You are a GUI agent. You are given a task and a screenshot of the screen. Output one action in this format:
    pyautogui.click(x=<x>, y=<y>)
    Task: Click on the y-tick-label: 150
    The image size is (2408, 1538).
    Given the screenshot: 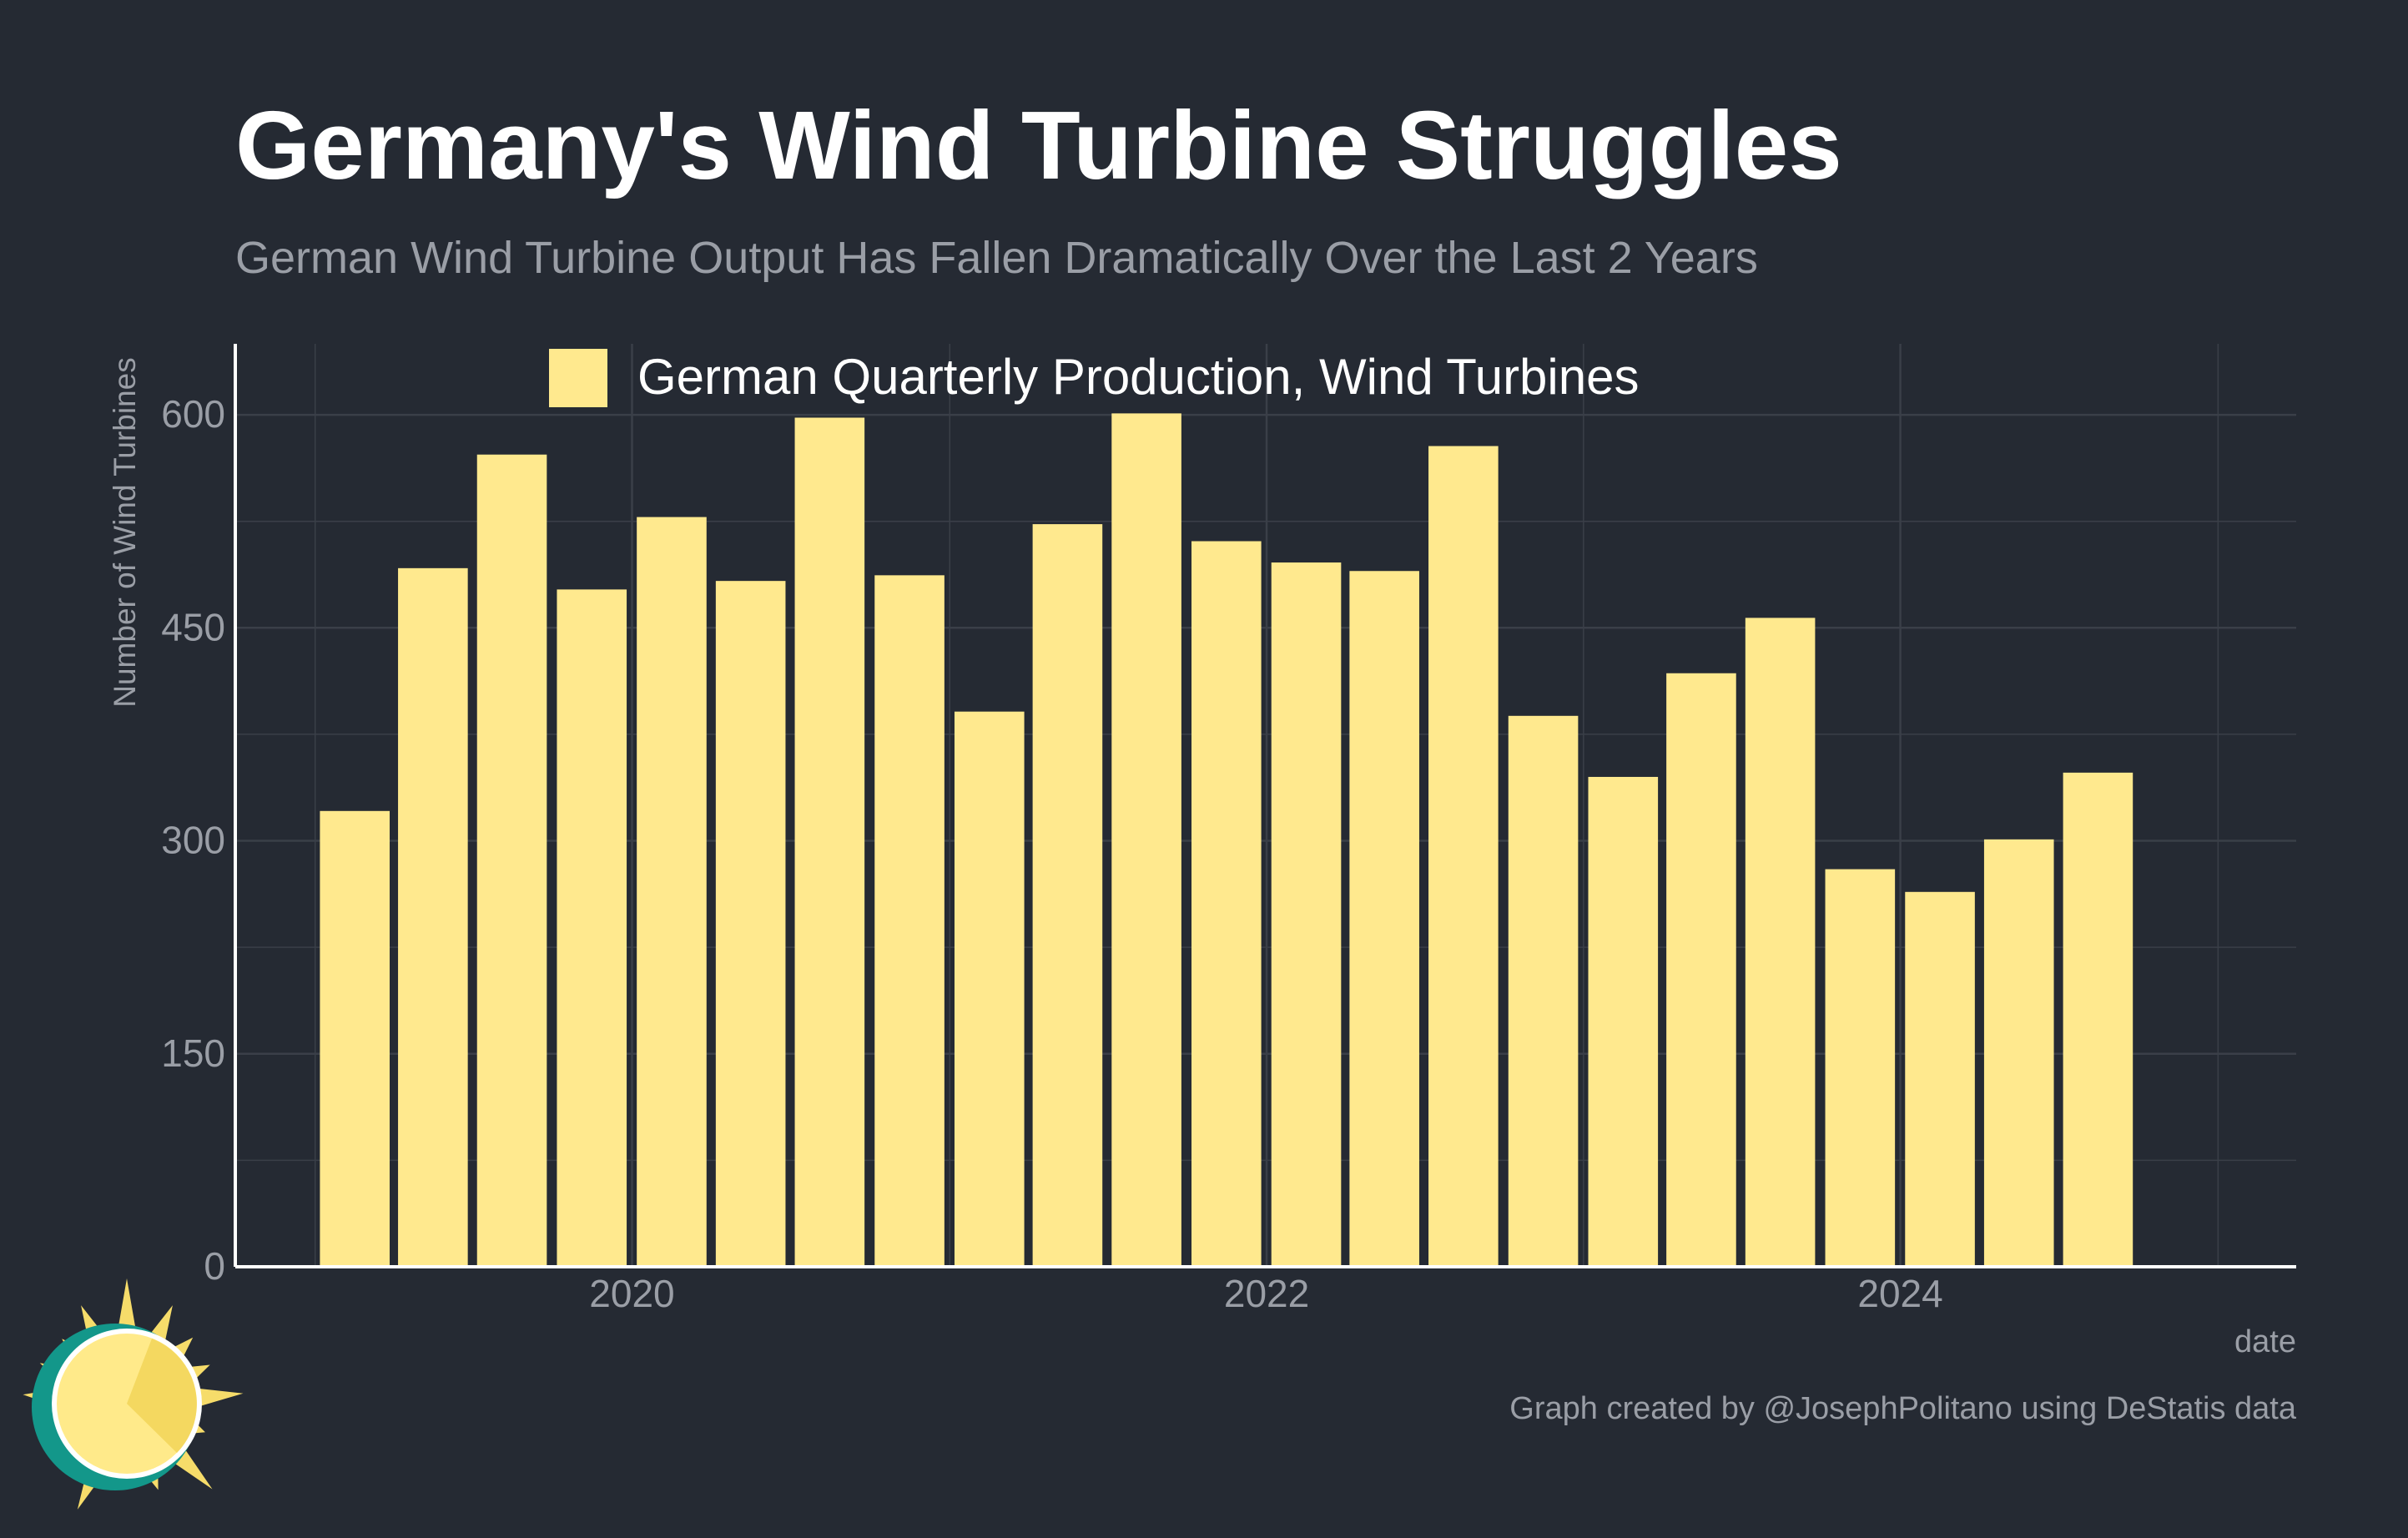 What is the action you would take?
    pyautogui.click(x=193, y=1053)
    